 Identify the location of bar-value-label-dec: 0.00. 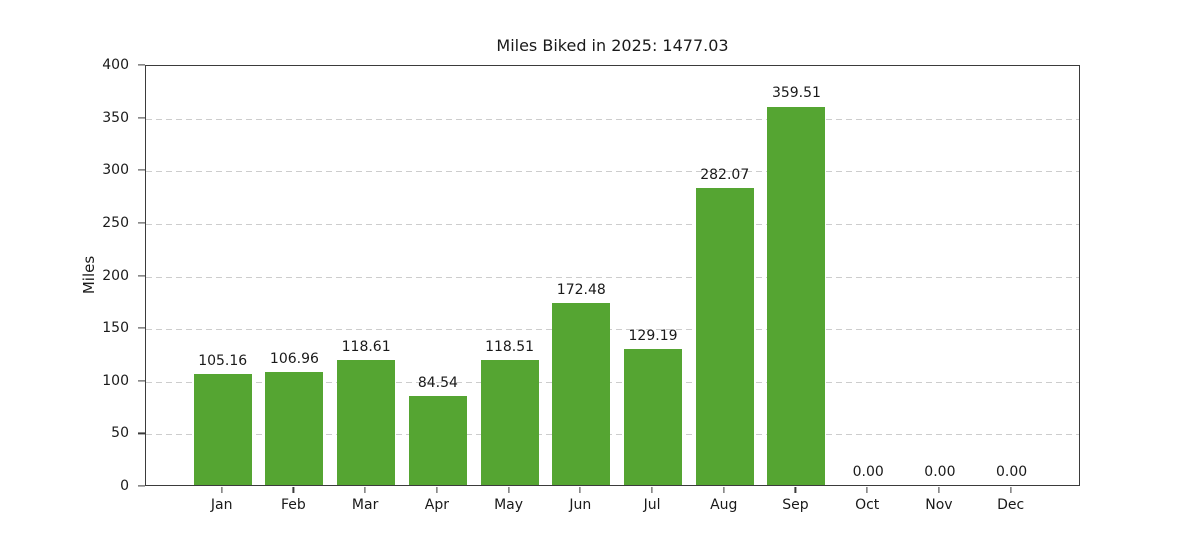
(1012, 471).